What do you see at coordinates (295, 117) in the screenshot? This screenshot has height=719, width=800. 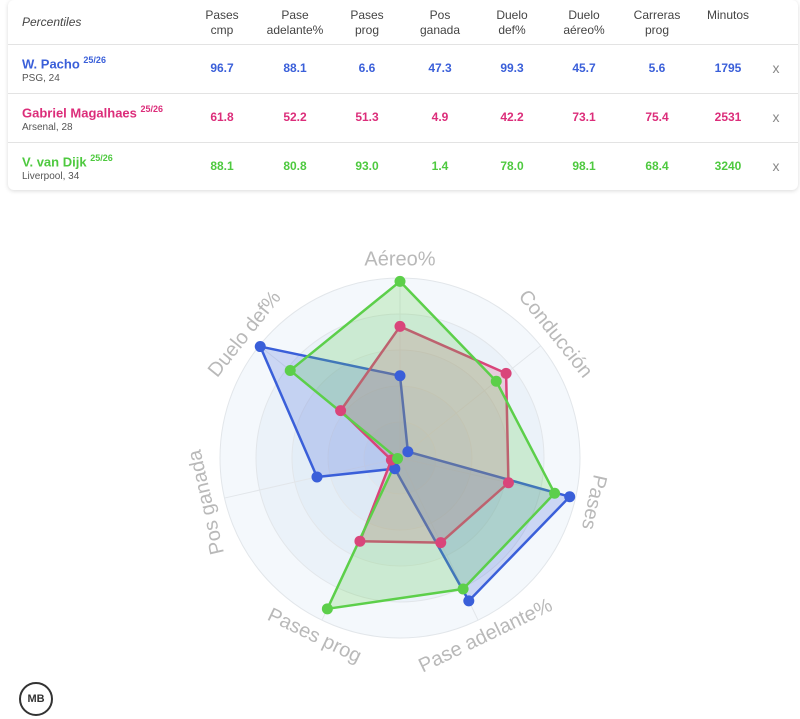 I see `cell-value: 52.2` at bounding box center [295, 117].